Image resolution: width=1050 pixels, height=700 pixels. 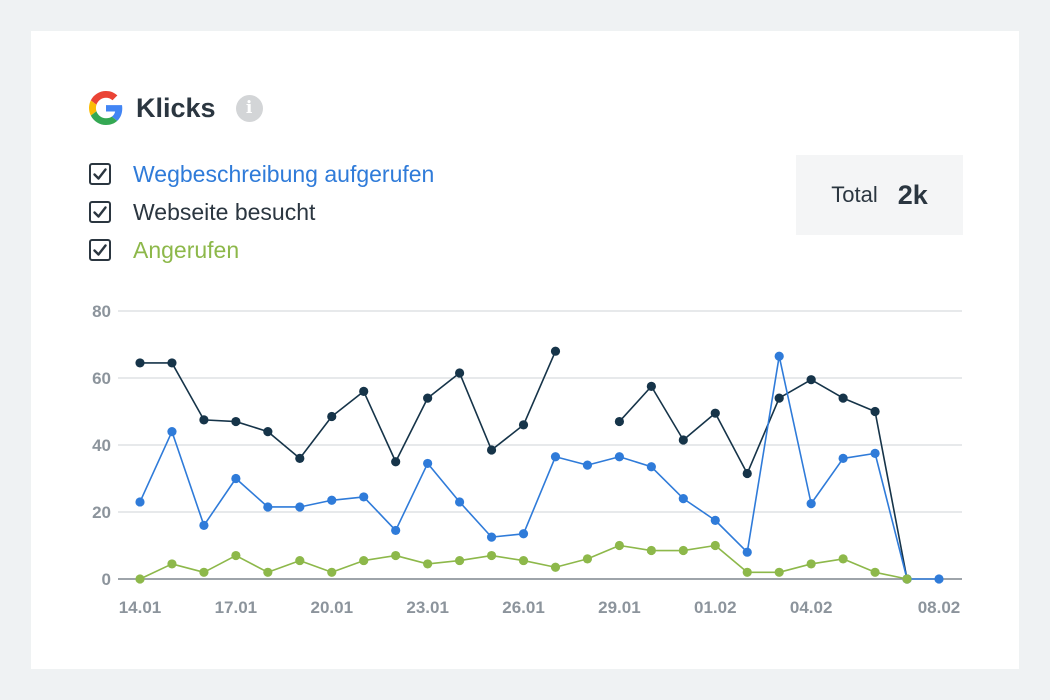 What do you see at coordinates (261, 174) in the screenshot?
I see `legend-item-wegbeschreibung: Wegbeschreibung aufgerufen` at bounding box center [261, 174].